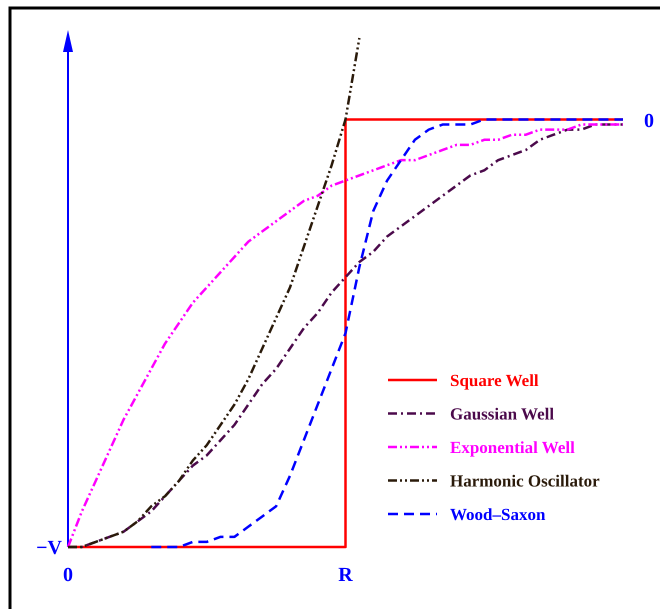 The image size is (660, 609). Describe the element at coordinates (49, 548) in the screenshot. I see `annotation: −V` at that location.